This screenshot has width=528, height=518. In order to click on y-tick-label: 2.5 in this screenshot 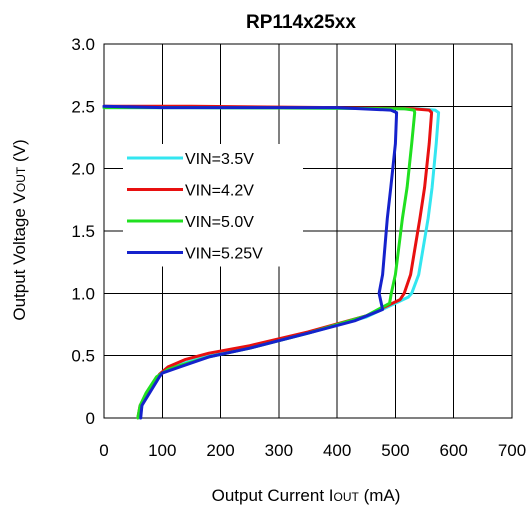, I will do `click(83, 106)`.